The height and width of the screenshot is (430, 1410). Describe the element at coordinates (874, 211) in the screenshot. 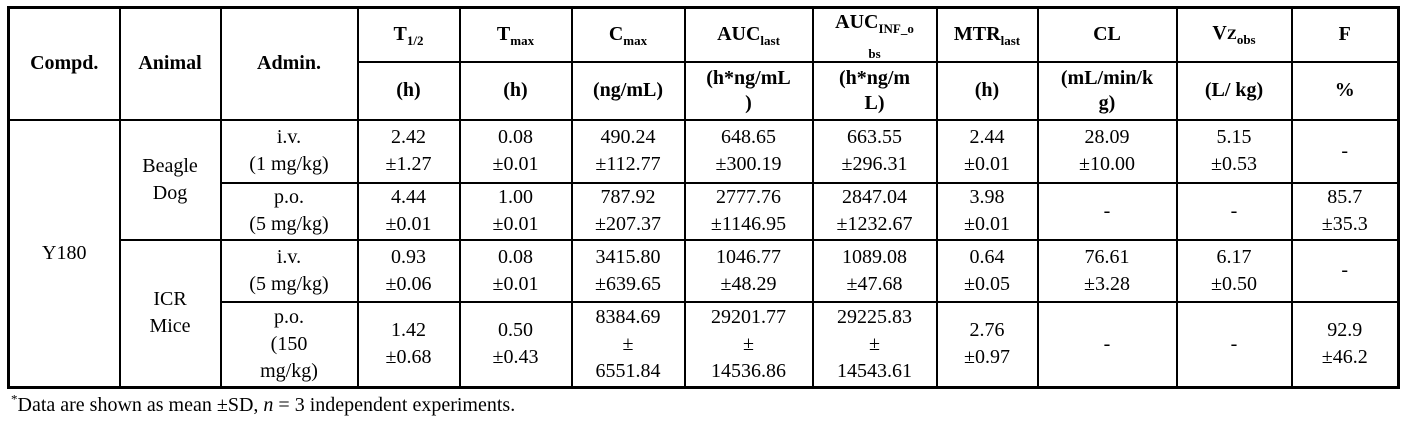

I see `value-cell: 2847.04 ±1232.67` at that location.